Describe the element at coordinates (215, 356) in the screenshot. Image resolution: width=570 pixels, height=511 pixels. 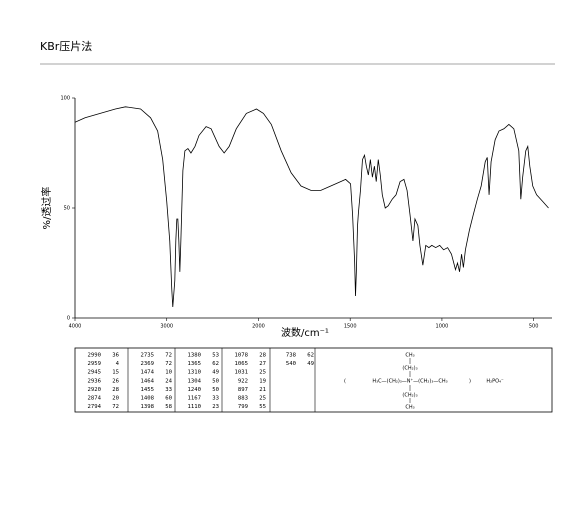
I see `peak-transmittance: 53` at that location.